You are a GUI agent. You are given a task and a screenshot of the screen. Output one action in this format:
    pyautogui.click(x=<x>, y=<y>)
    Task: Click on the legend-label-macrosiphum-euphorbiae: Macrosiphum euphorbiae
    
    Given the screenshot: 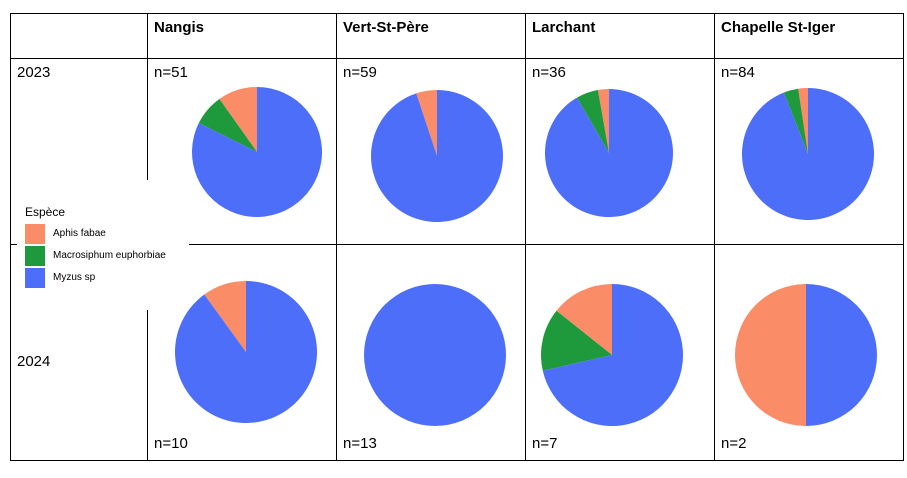 What is the action you would take?
    pyautogui.click(x=109, y=255)
    